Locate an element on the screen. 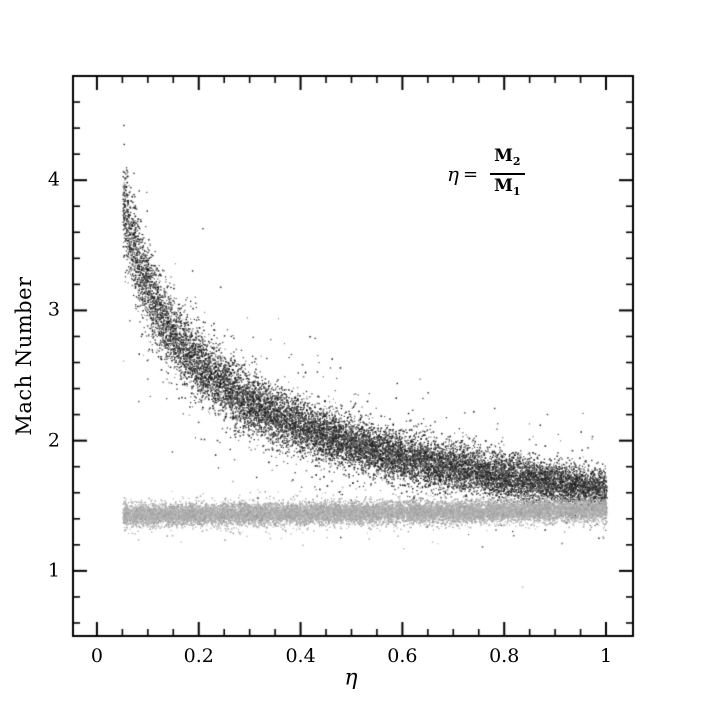 This screenshot has height=708, width=708. equals-sign: = is located at coordinates (470, 174).